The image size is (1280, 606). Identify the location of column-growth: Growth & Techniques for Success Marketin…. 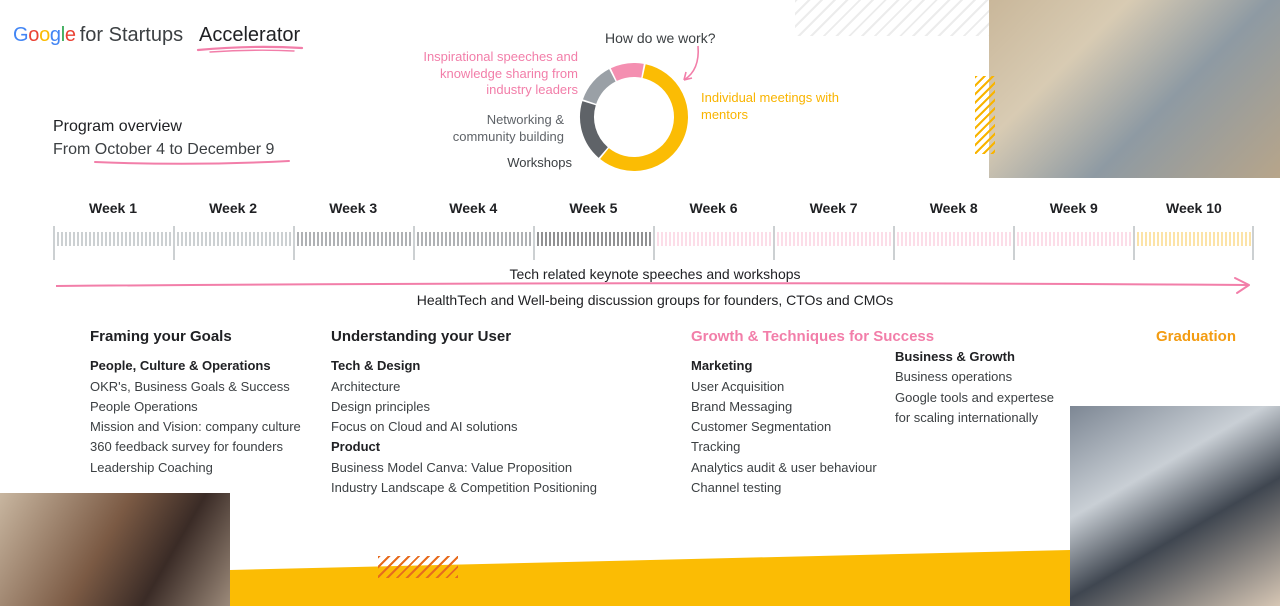
(812, 412).